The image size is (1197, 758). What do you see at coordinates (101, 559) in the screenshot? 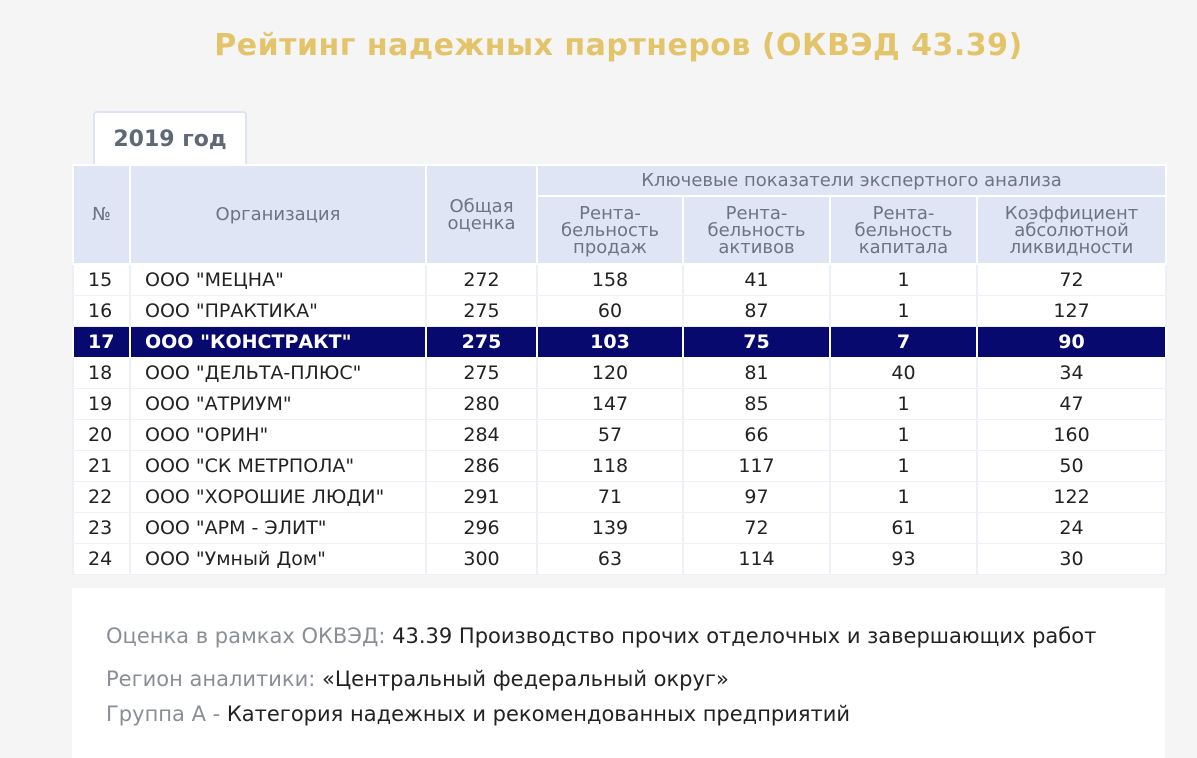
I see `row-num: 24` at bounding box center [101, 559].